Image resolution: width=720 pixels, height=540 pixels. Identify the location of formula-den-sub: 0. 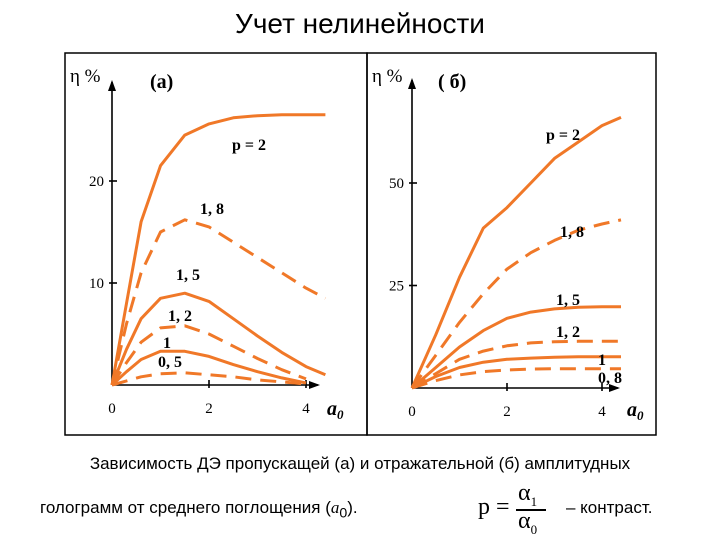
(534, 529).